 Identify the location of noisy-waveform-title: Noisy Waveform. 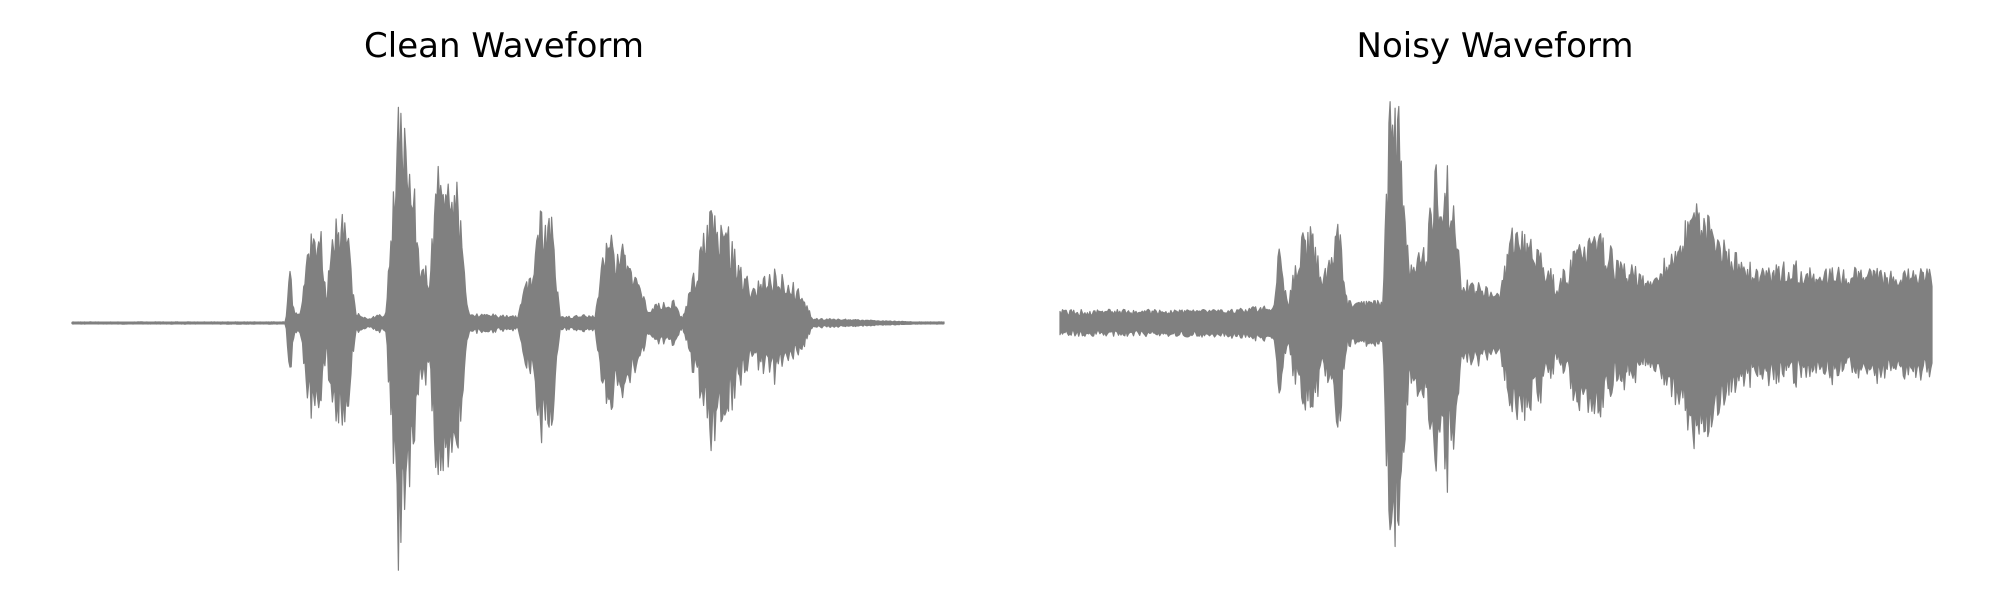
(1495, 46).